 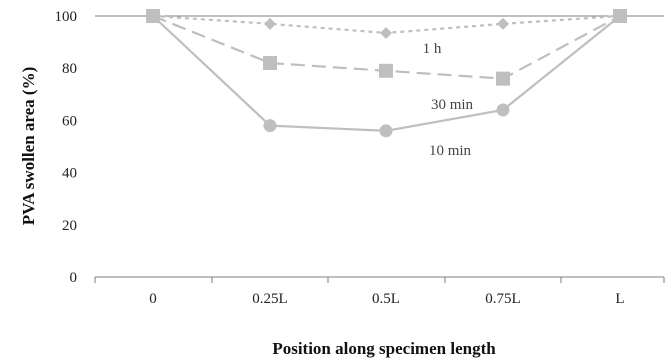 I want to click on y-tick-label: 0, so click(x=74, y=278).